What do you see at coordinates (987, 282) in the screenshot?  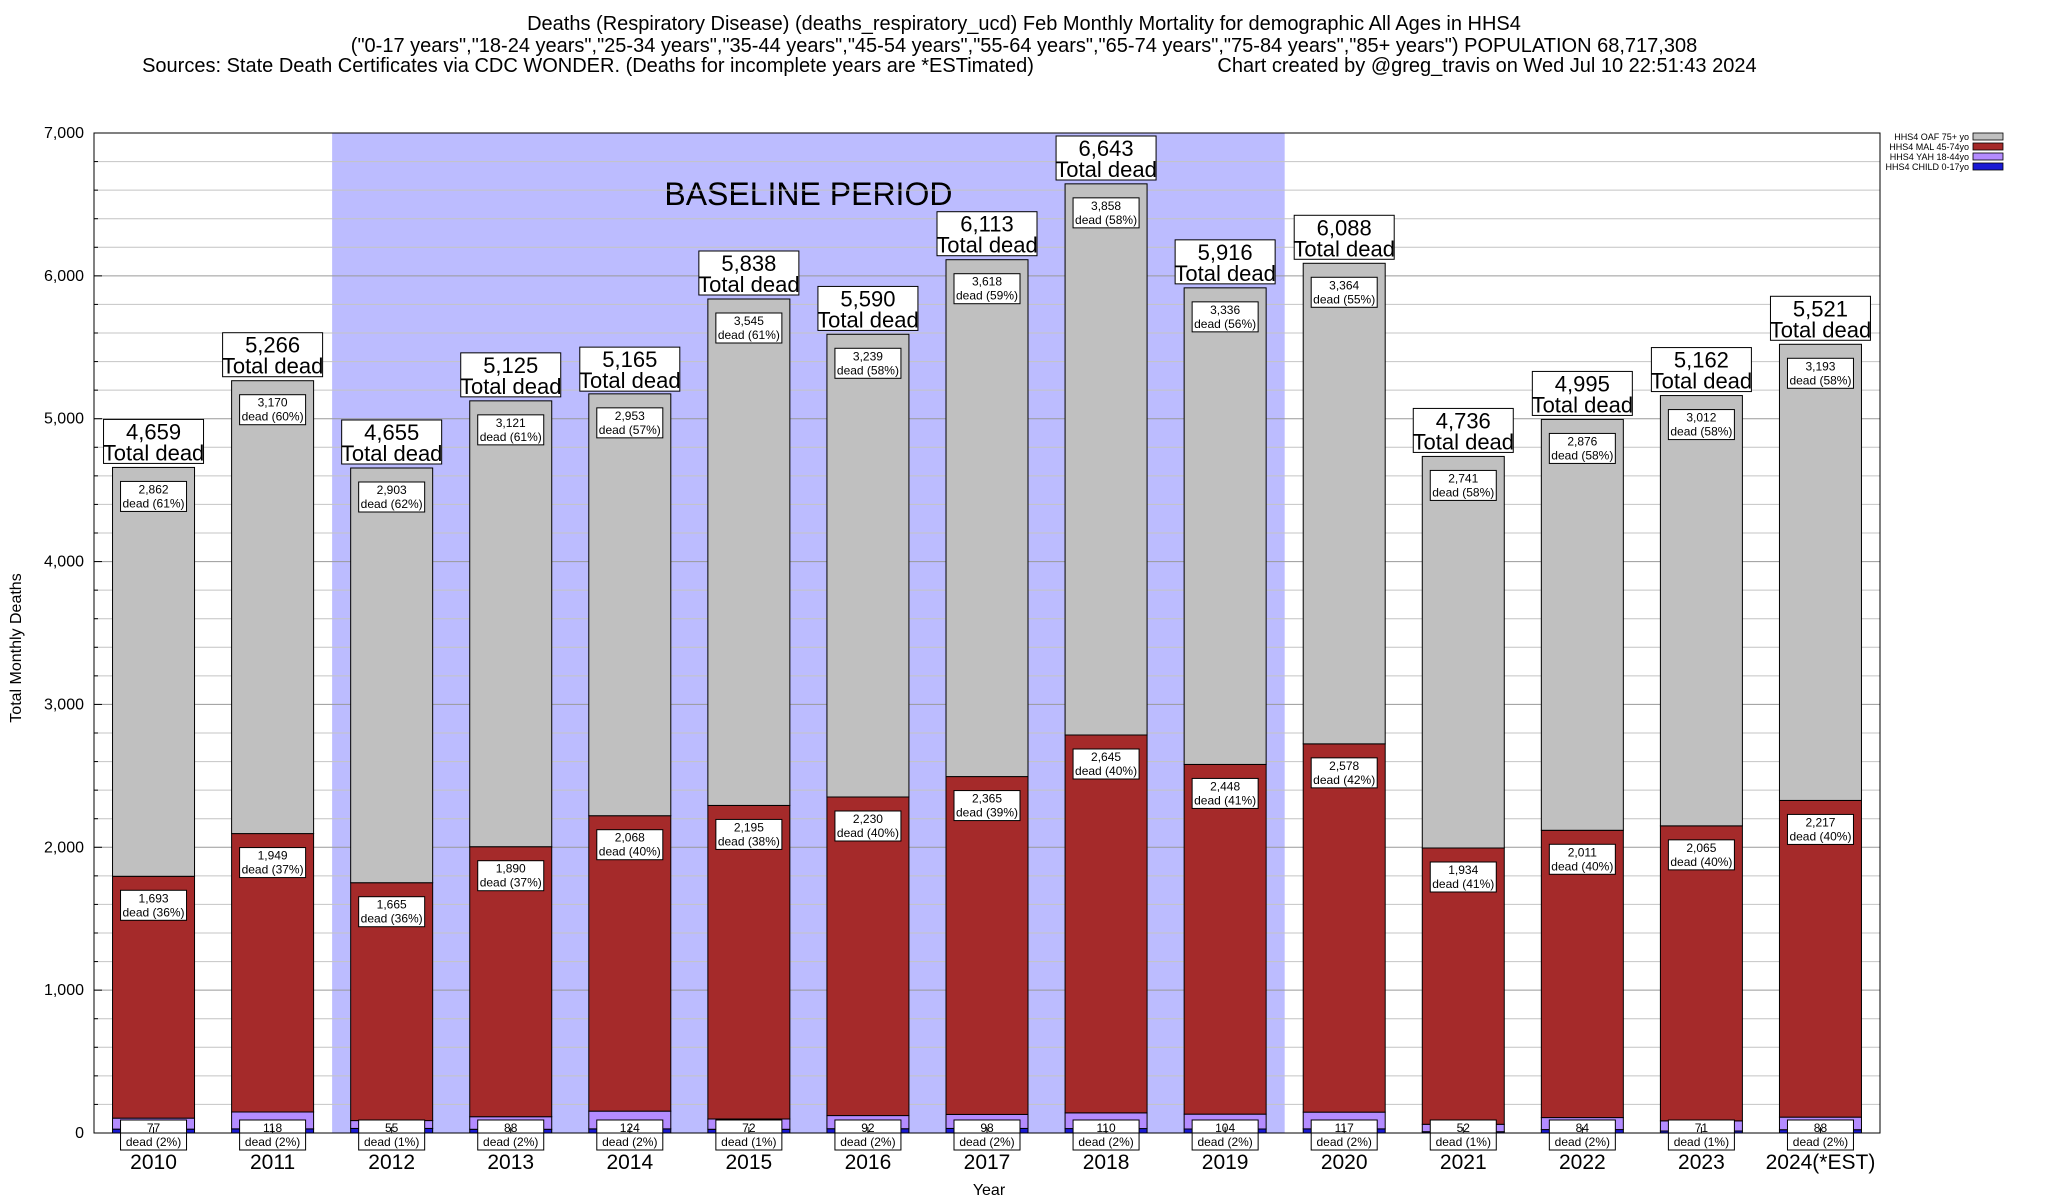 I see `segment-value-label: 3,618` at bounding box center [987, 282].